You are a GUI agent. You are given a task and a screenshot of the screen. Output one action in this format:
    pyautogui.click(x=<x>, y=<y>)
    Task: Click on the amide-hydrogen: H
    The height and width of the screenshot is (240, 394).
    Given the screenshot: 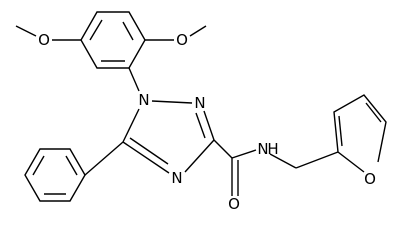 What is the action you would take?
    pyautogui.click(x=272, y=149)
    